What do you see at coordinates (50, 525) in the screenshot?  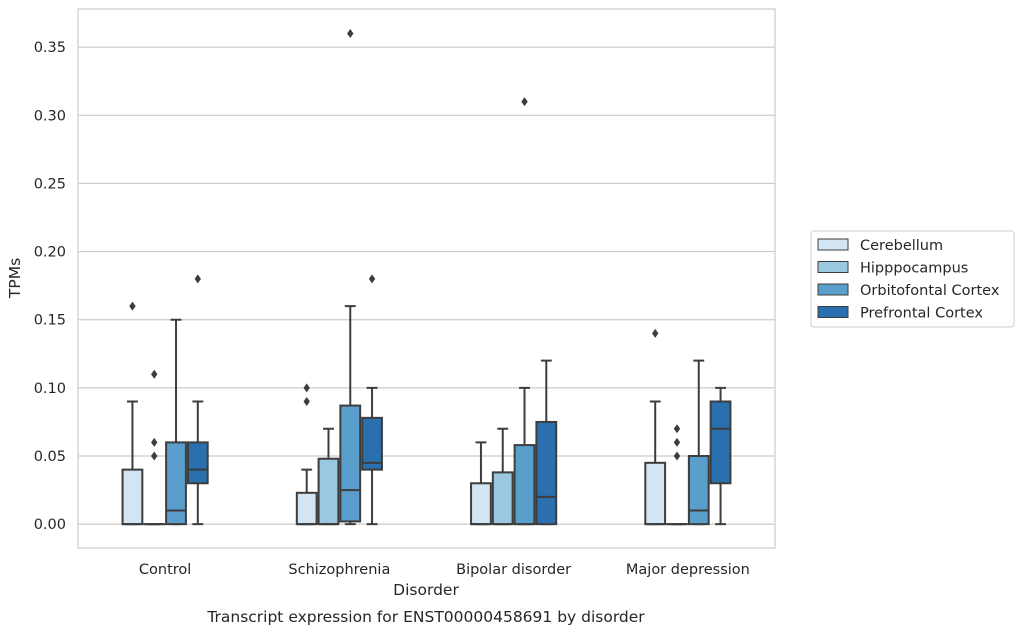 I see `y-tick-label: 0.00` at bounding box center [50, 525].